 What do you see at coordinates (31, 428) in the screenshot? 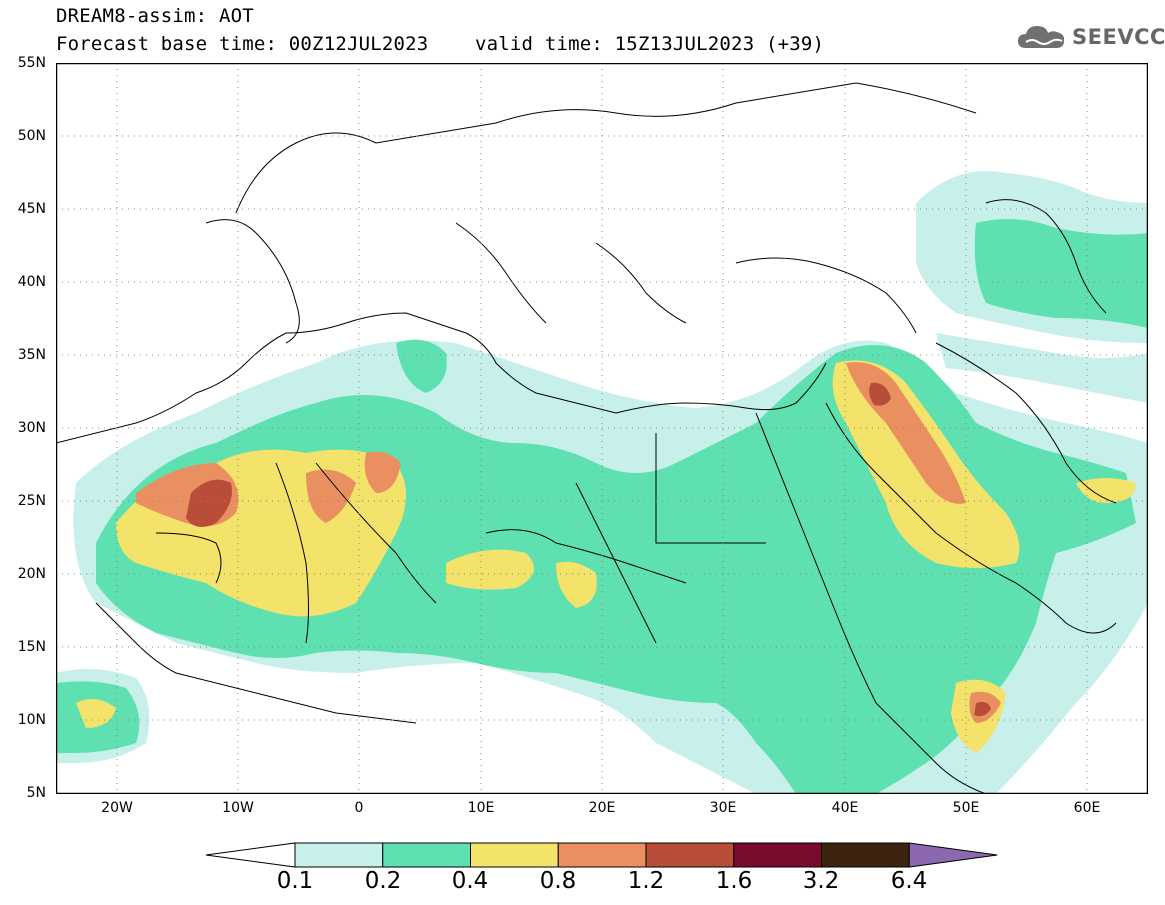
I see `lat-label: 30N` at bounding box center [31, 428].